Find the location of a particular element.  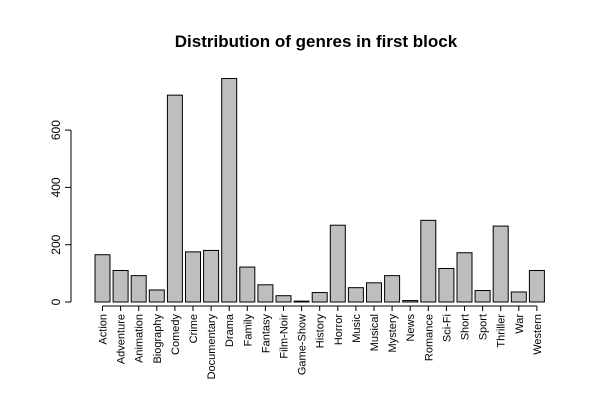

x-tick-label: Horror is located at coordinates (339, 330).